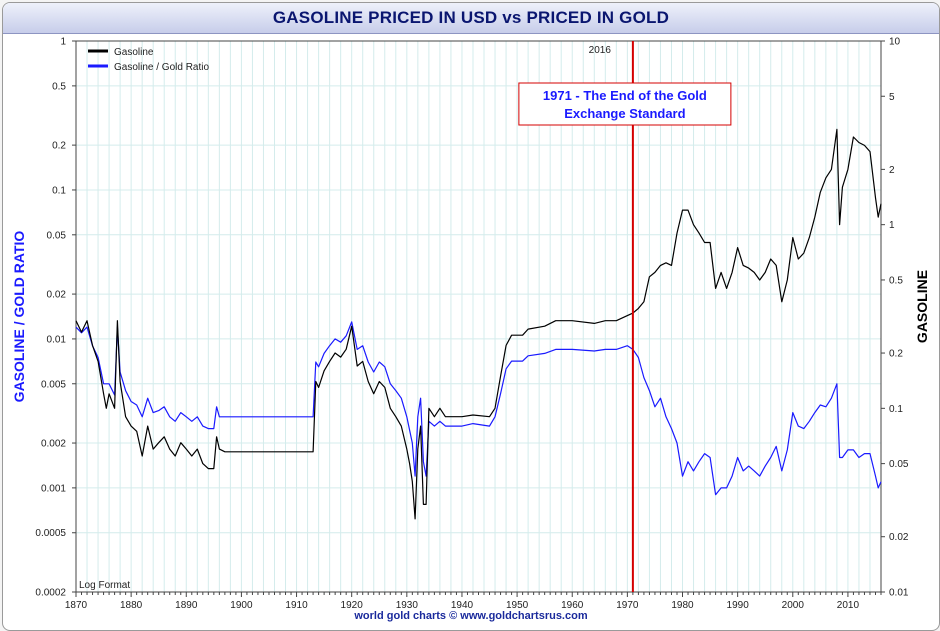  I want to click on annotation-border, so click(625, 104).